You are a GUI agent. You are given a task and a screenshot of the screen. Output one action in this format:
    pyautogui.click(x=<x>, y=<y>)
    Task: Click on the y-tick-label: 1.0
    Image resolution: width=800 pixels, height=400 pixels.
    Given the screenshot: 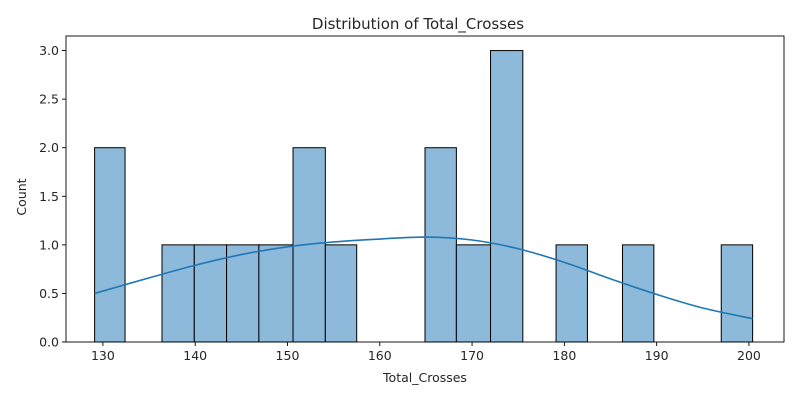 What is the action you would take?
    pyautogui.click(x=49, y=244)
    